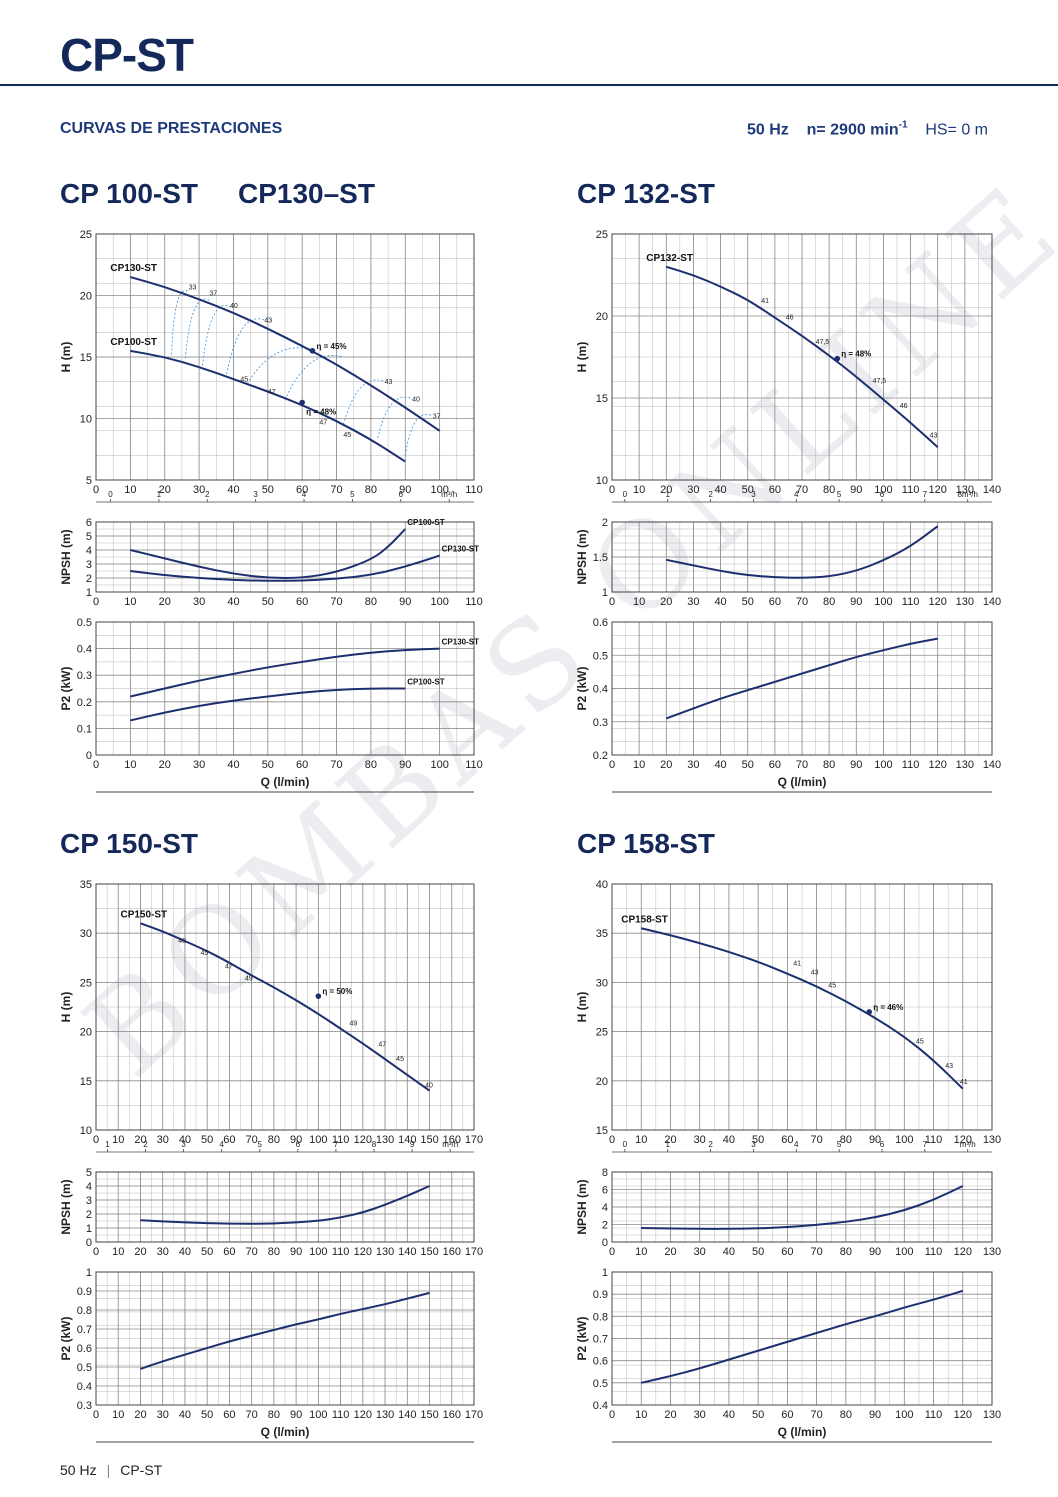 This screenshot has height=1497, width=1058. What do you see at coordinates (882, 494) in the screenshot?
I see `m3h-tick-label: 6` at bounding box center [882, 494].